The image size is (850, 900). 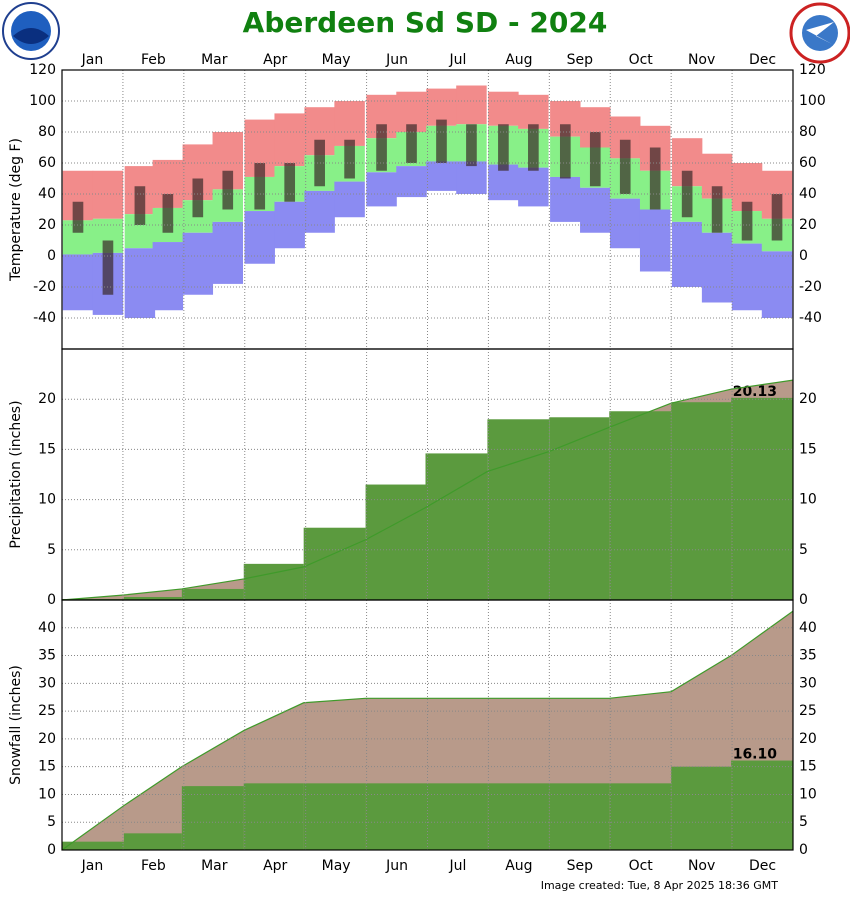 I want to click on y-tick-label: 5, so click(x=51, y=822).